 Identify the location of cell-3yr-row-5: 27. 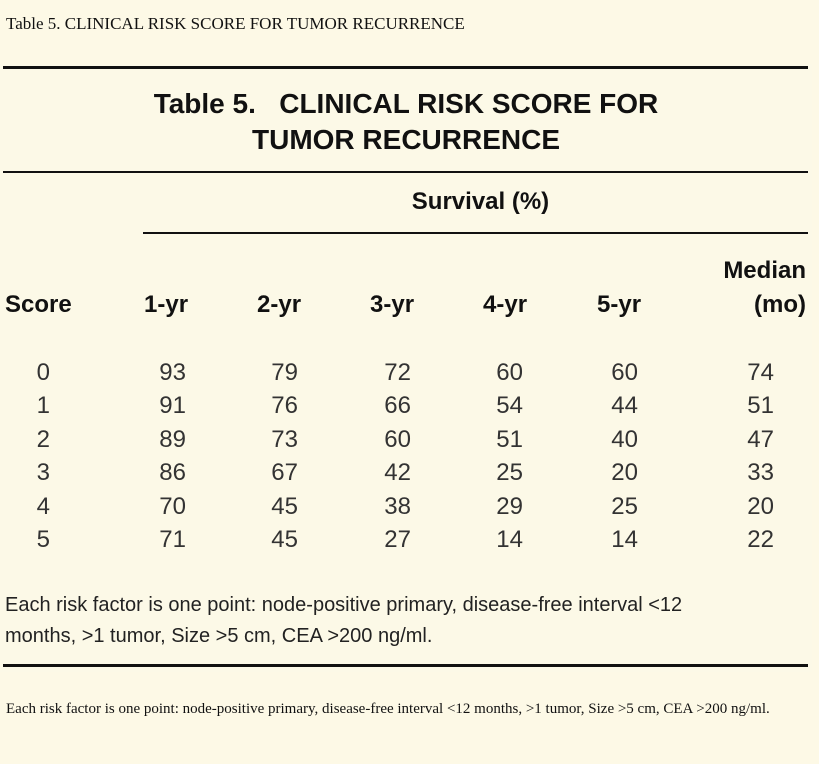
(397, 539).